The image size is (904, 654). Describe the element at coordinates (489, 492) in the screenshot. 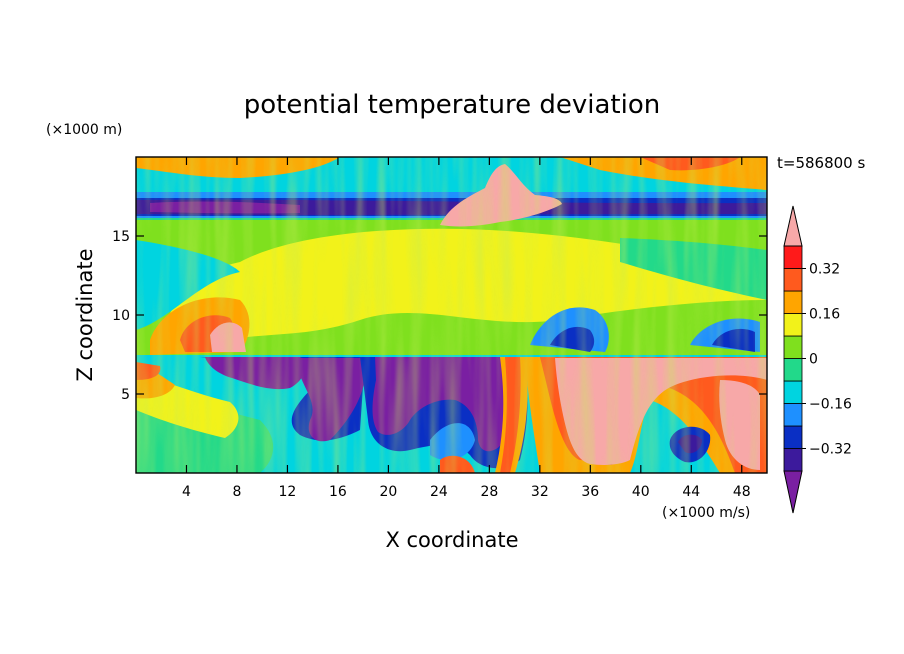

I see `x-tick-label: 28` at that location.